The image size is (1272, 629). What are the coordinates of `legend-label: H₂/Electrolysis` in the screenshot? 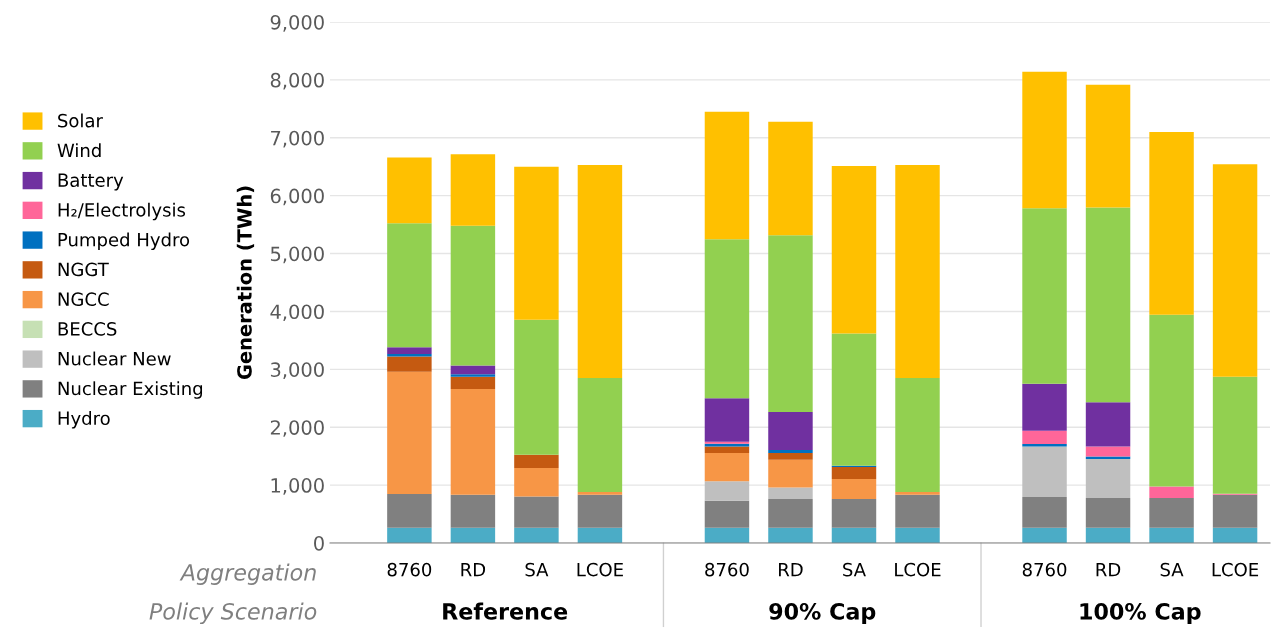 It's located at (122, 211).